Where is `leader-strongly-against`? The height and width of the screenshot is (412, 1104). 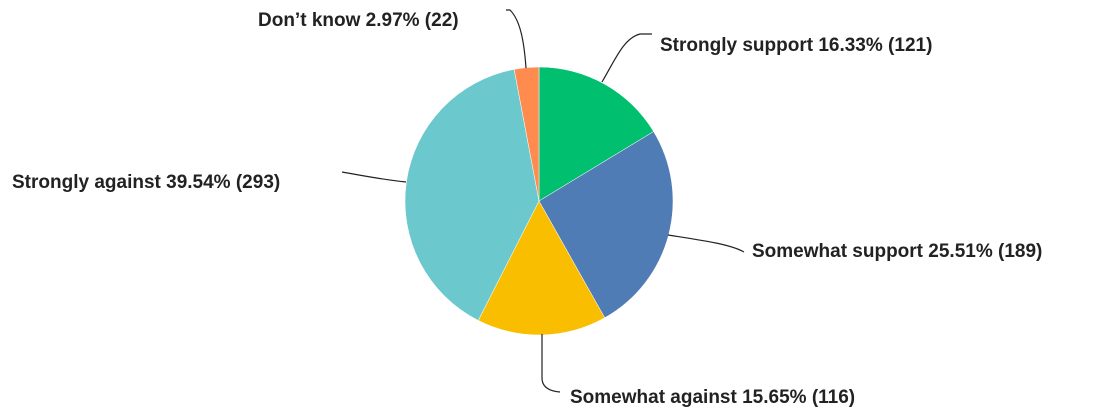 leader-strongly-against is located at coordinates (374, 177).